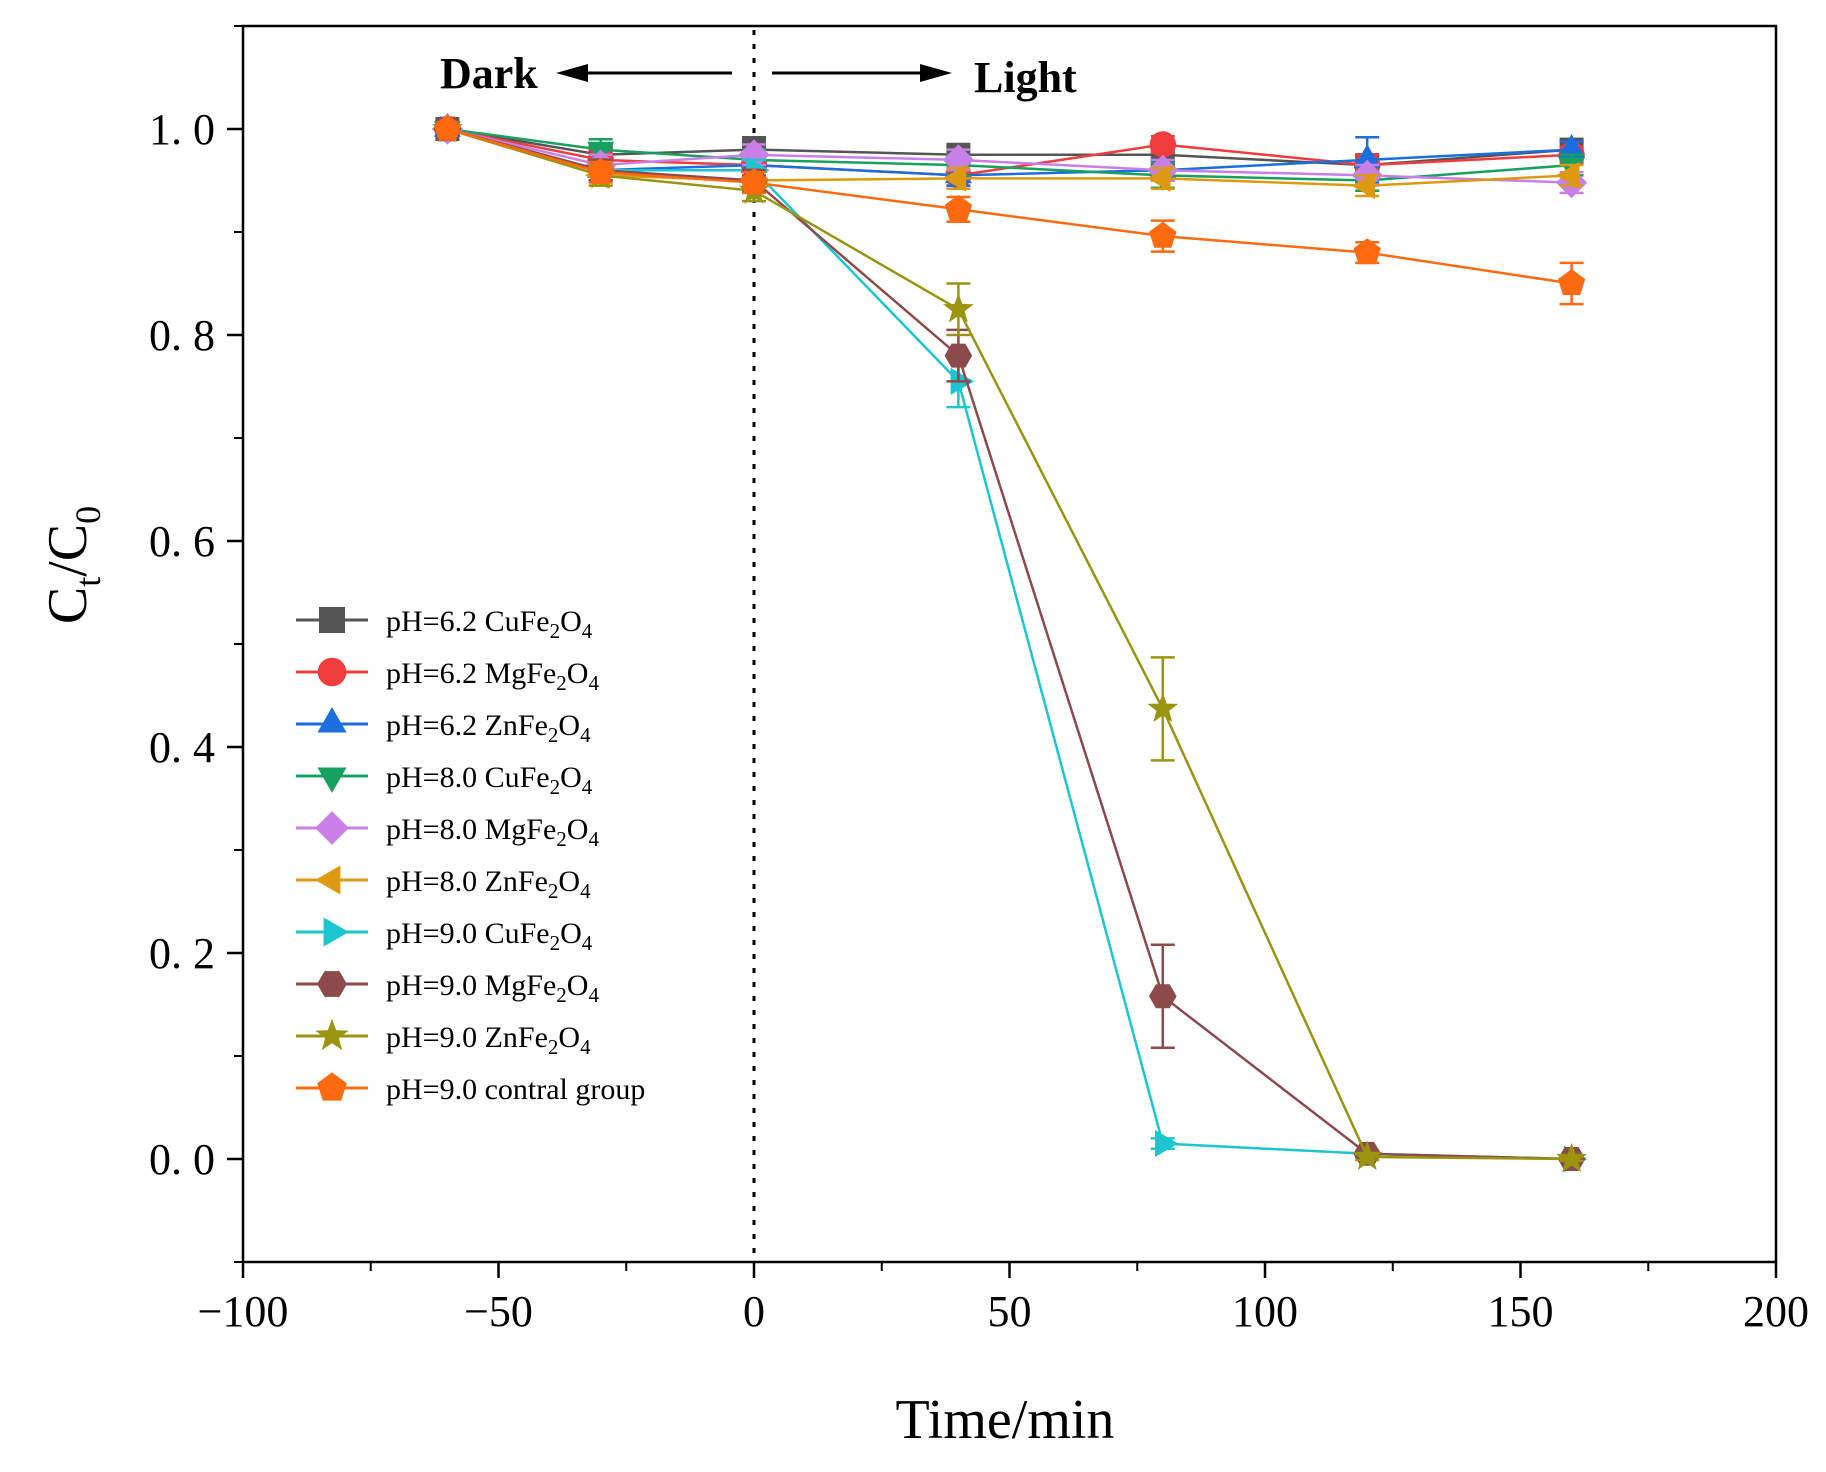 The height and width of the screenshot is (1472, 1826). What do you see at coordinates (182, 1159) in the screenshot?
I see `y-tick-label: 0. 0` at bounding box center [182, 1159].